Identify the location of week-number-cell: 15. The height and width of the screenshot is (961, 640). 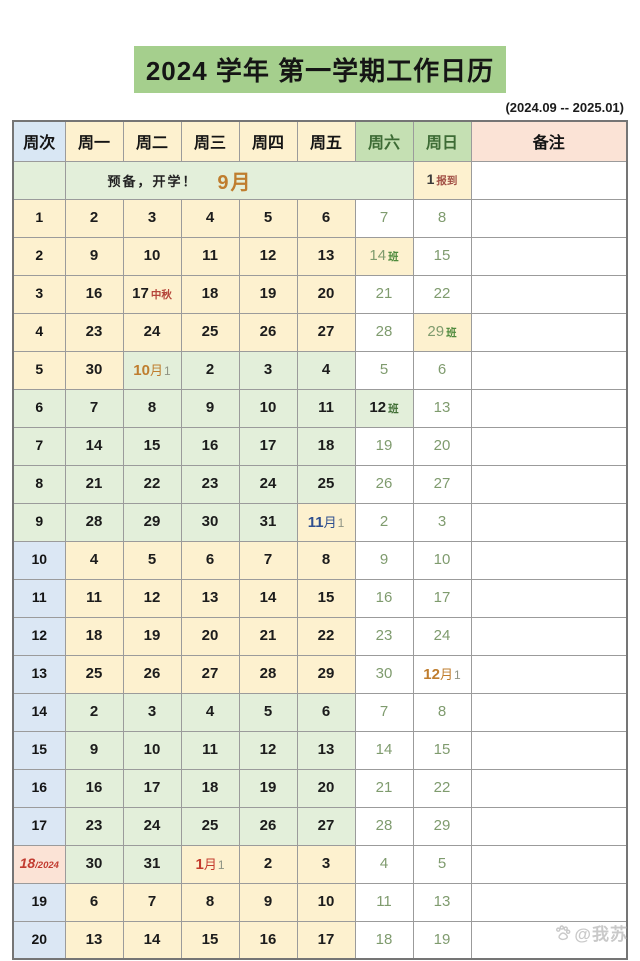
(39, 750).